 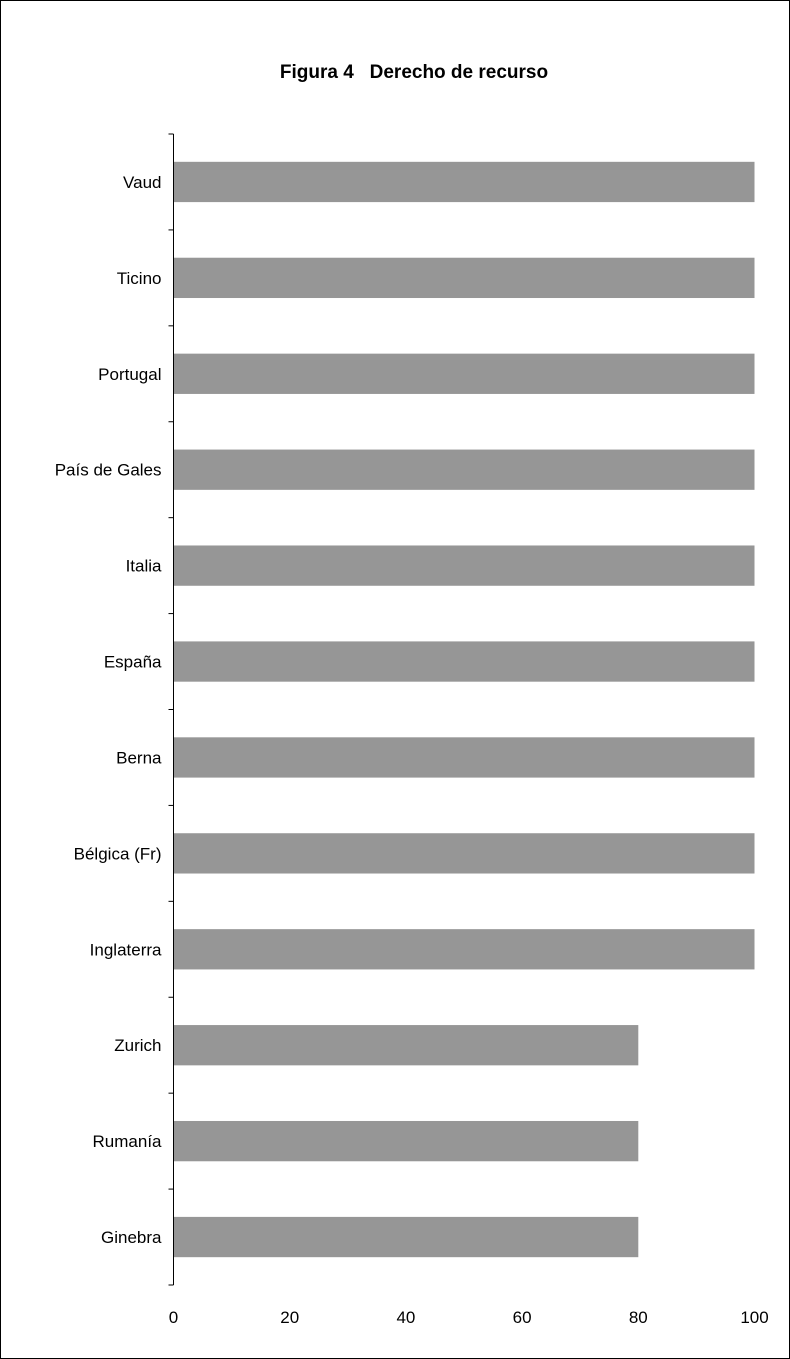 I want to click on x-tick-label: 60, so click(x=522, y=1317).